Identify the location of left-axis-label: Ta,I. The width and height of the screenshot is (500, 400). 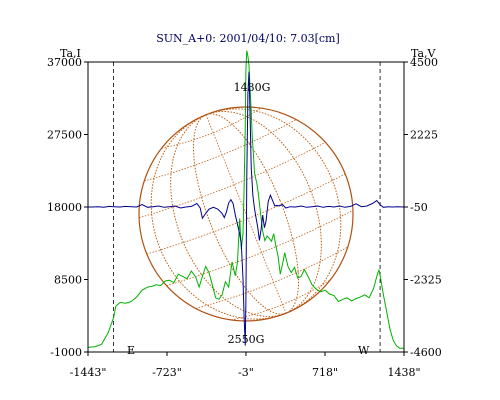
(70, 53).